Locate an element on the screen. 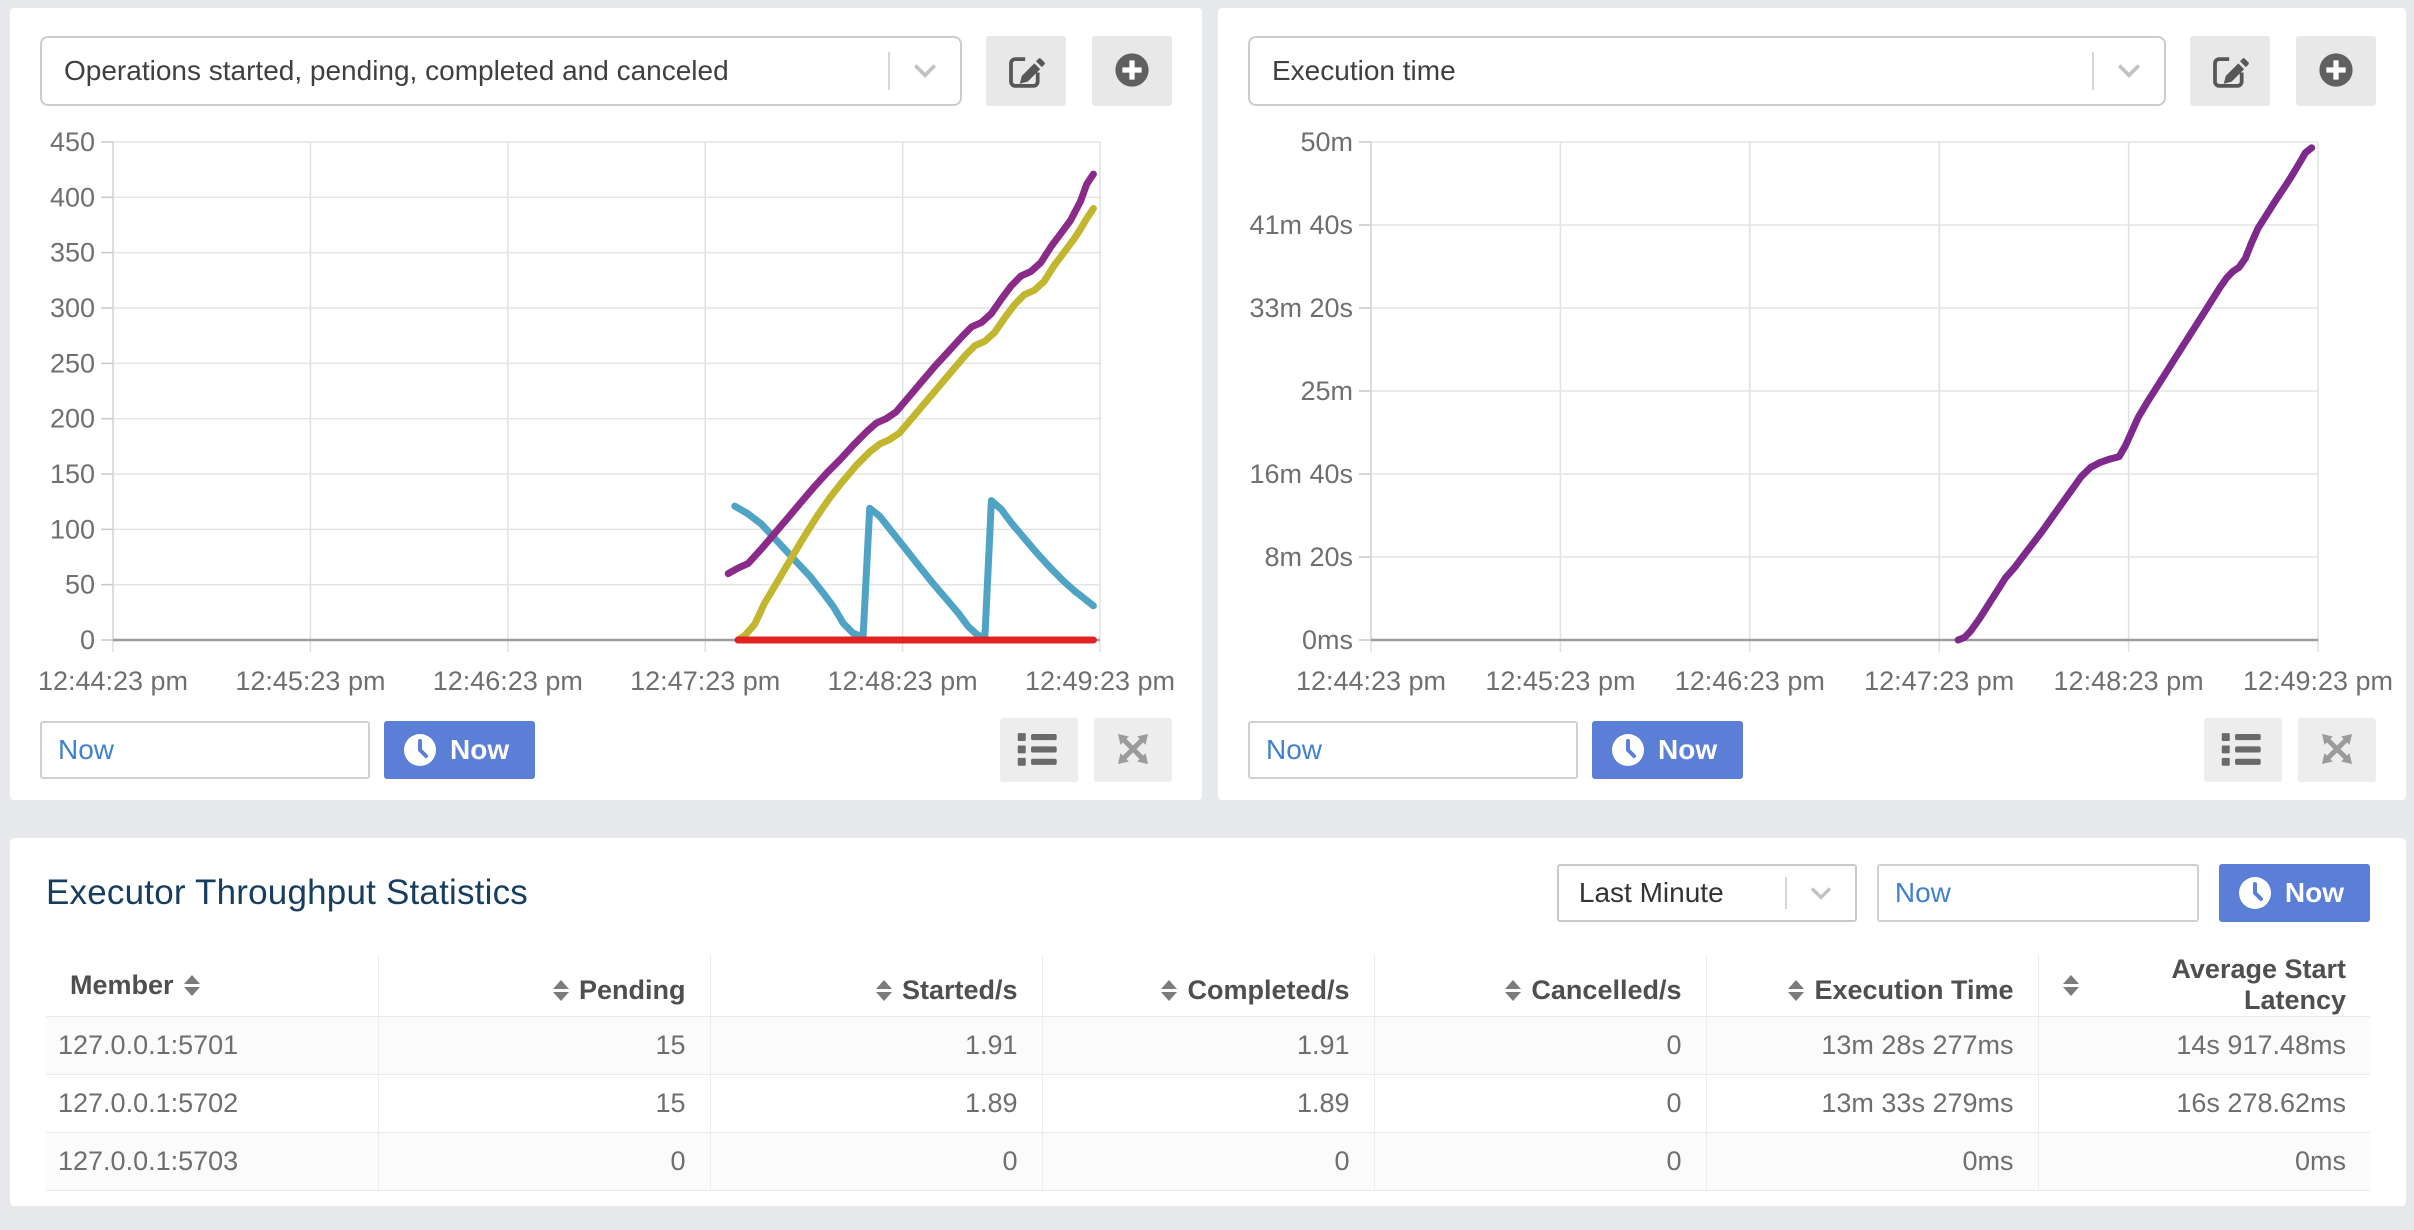  member-cell: 127.0.0.1:5703 is located at coordinates (212, 1161).